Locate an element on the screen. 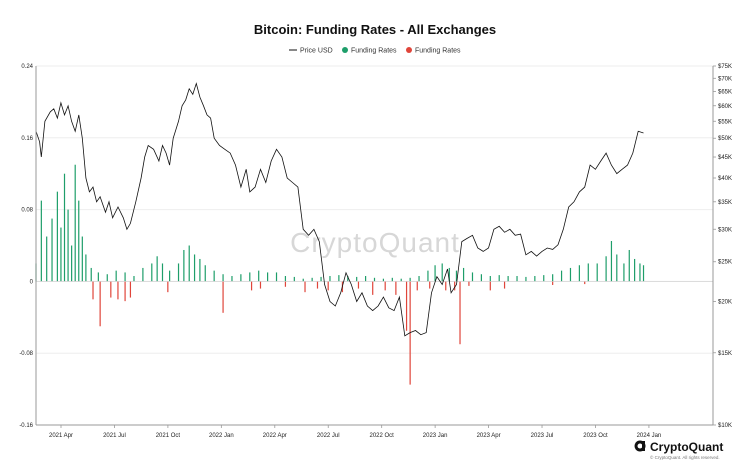 The image size is (750, 472). left-tick-label: -0.08 is located at coordinates (26, 354).